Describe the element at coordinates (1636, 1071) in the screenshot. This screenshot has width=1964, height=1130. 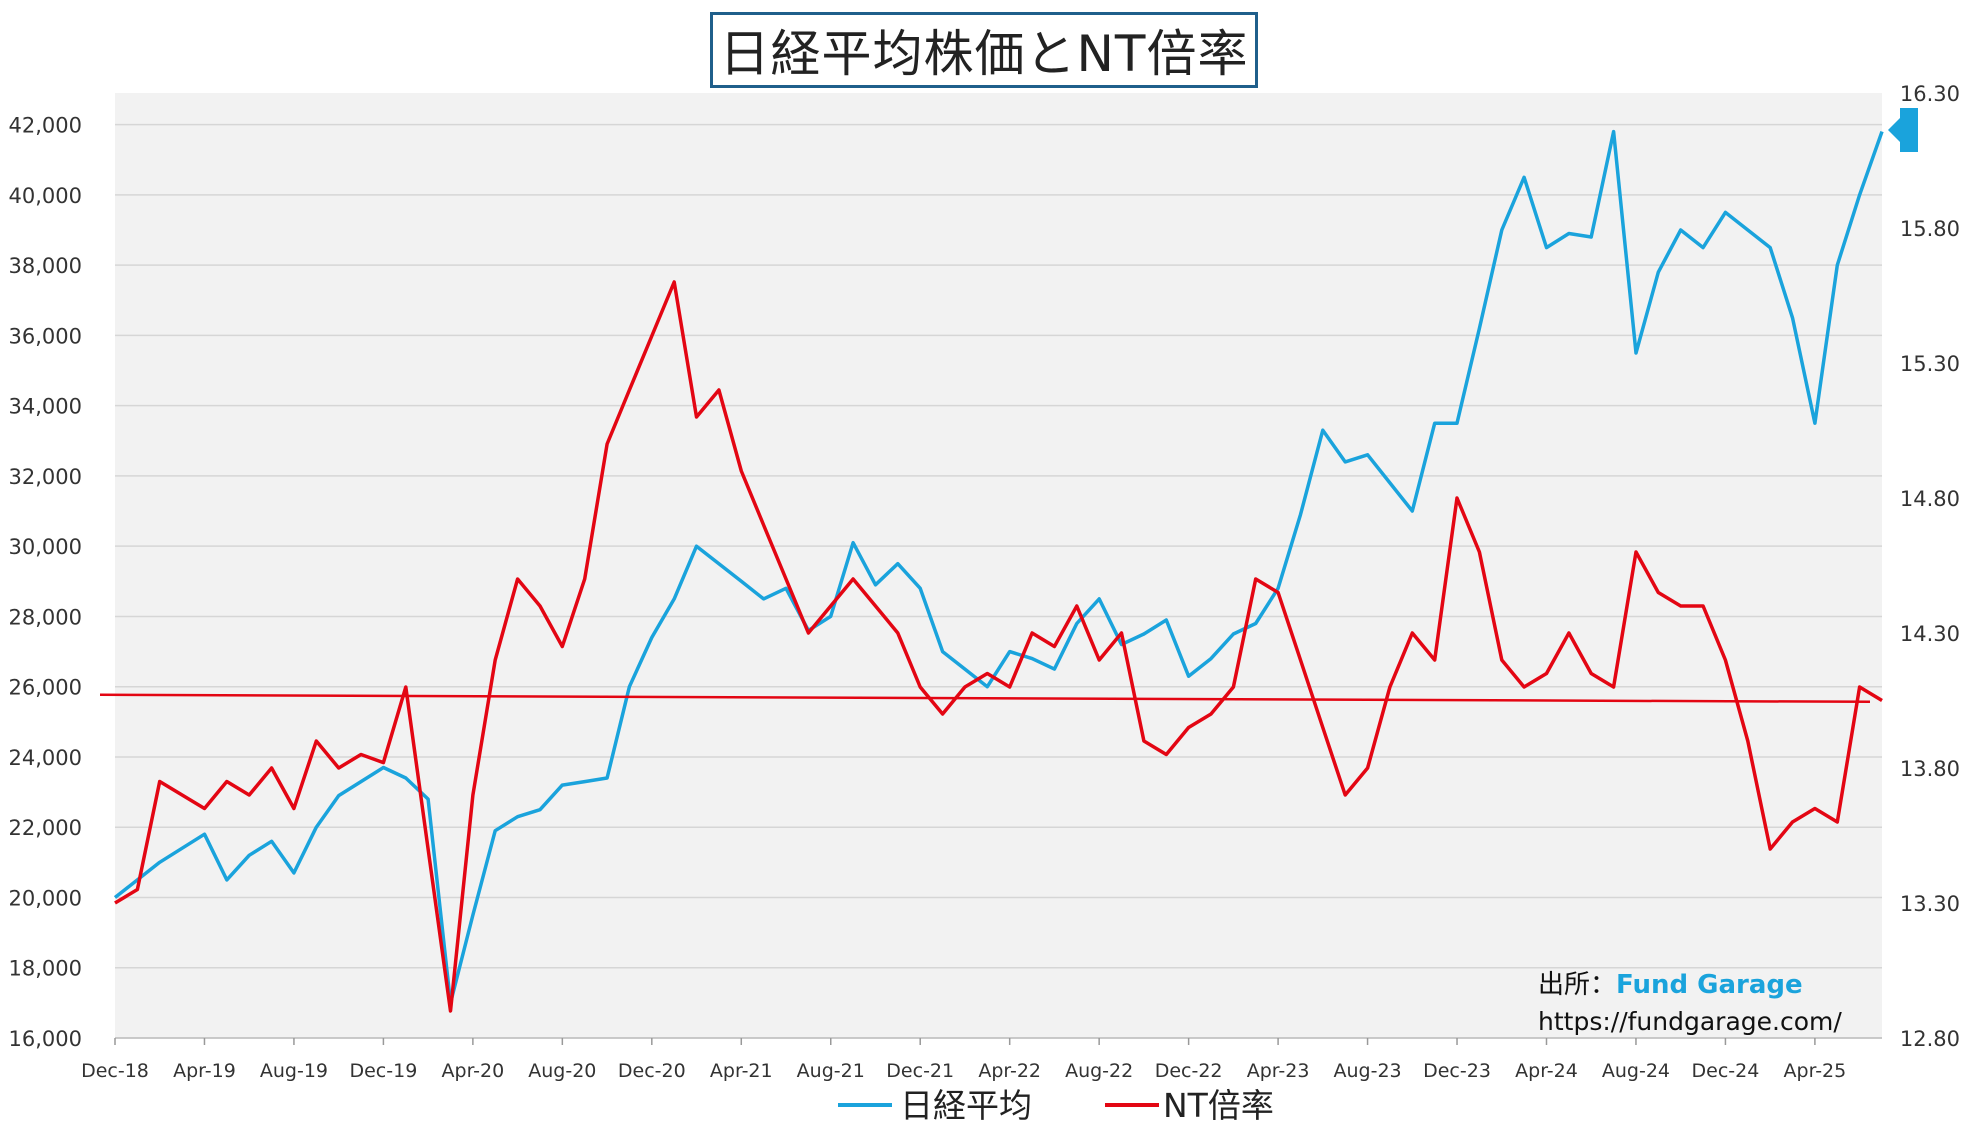
I see `x-tick-label: Aug-24` at that location.